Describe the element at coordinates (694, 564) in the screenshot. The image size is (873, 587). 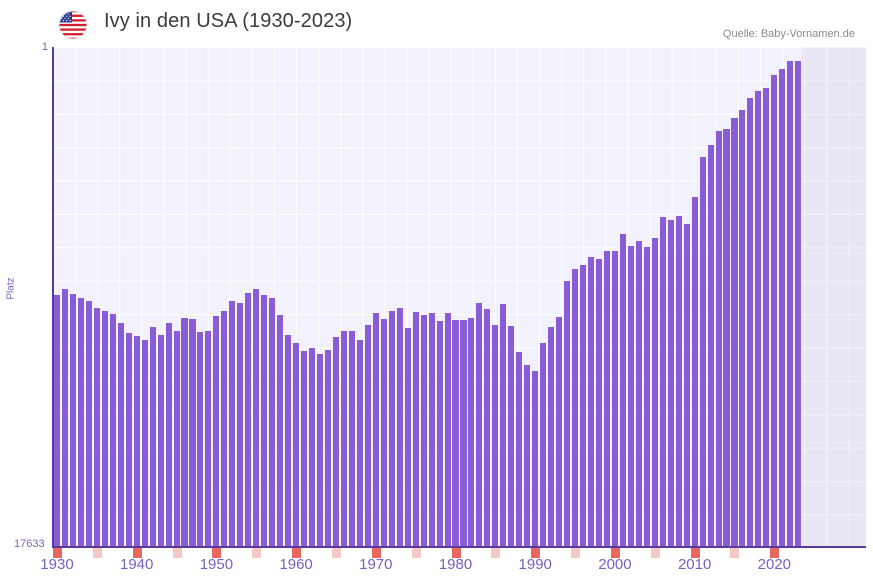
I see `x-tick-label-2010: 2010` at that location.